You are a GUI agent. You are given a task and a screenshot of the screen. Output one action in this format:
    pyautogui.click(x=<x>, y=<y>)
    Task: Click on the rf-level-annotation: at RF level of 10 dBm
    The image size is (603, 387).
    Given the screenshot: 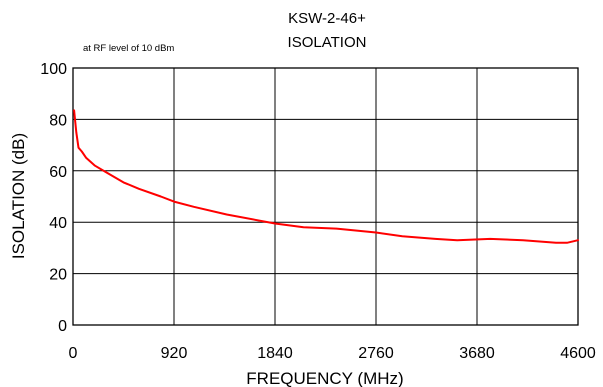 What is the action you would take?
    pyautogui.click(x=128, y=48)
    